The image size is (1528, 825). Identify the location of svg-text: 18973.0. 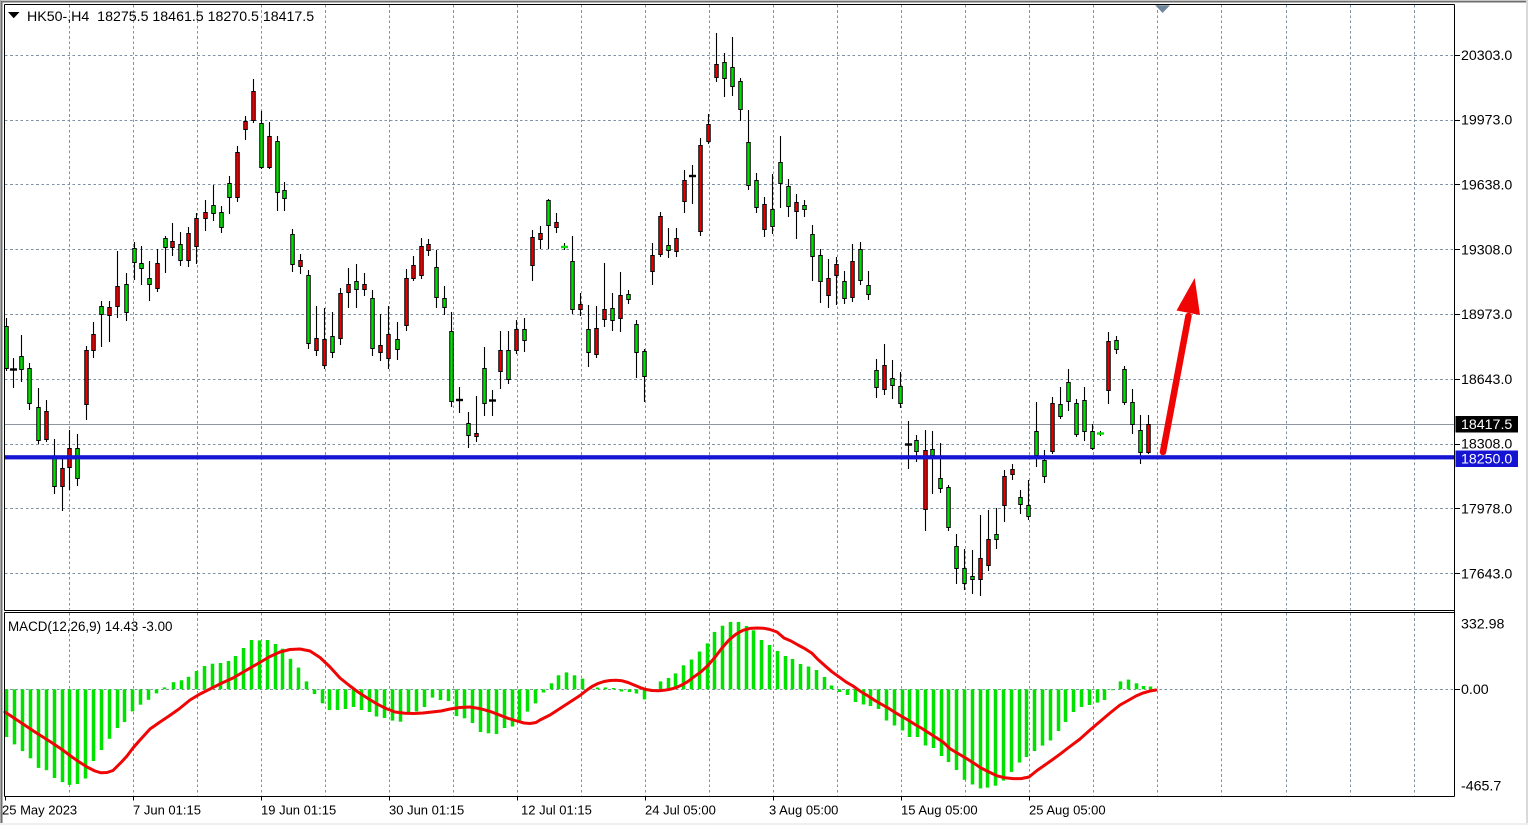
(1486, 315).